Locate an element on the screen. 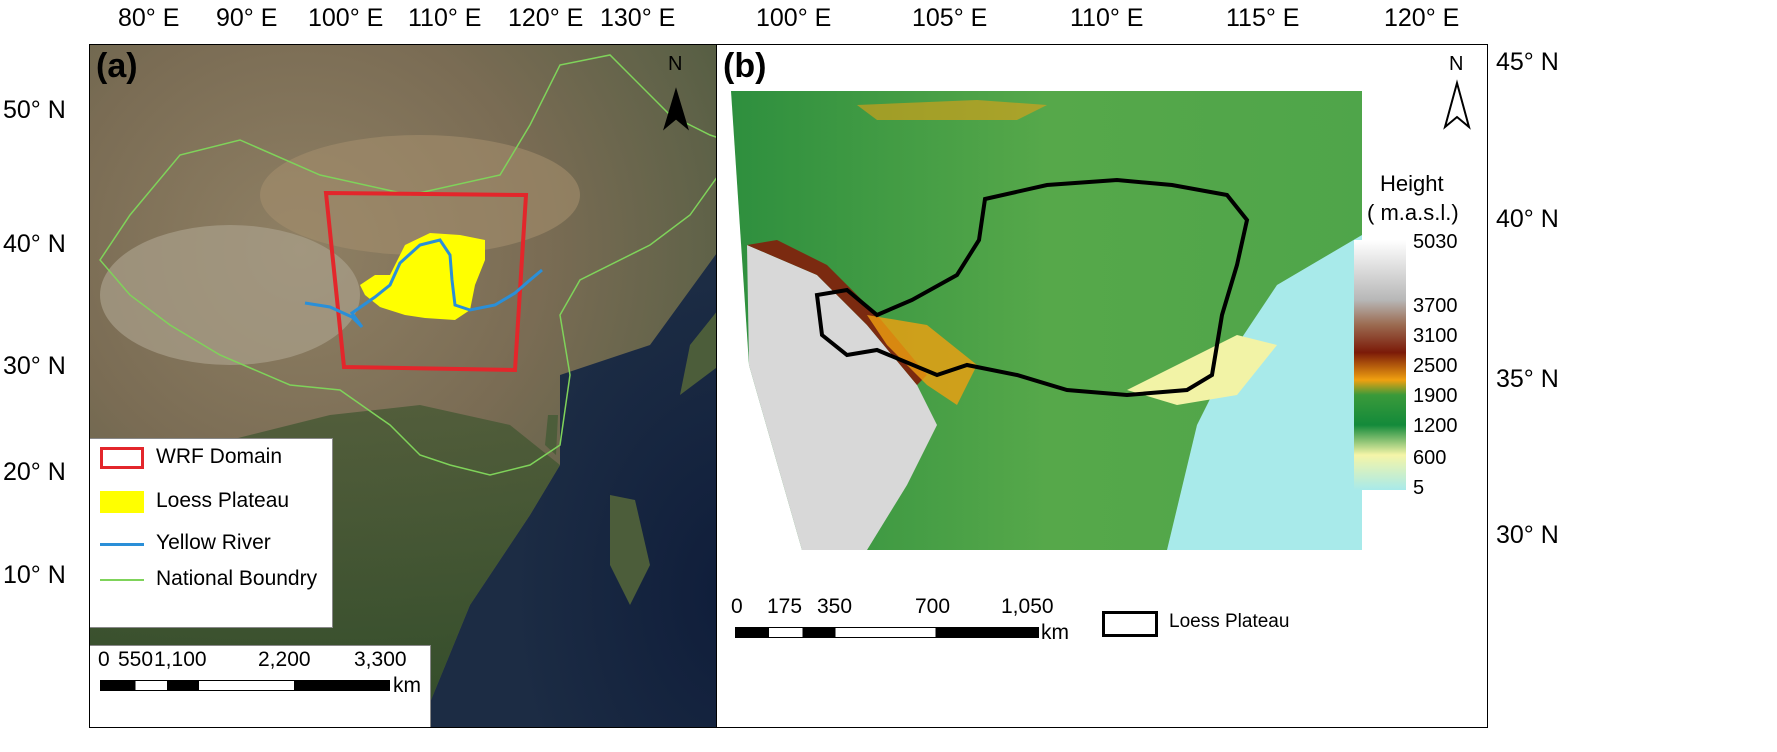 The image size is (1777, 752). lat-tick: 20° N is located at coordinates (34, 472).